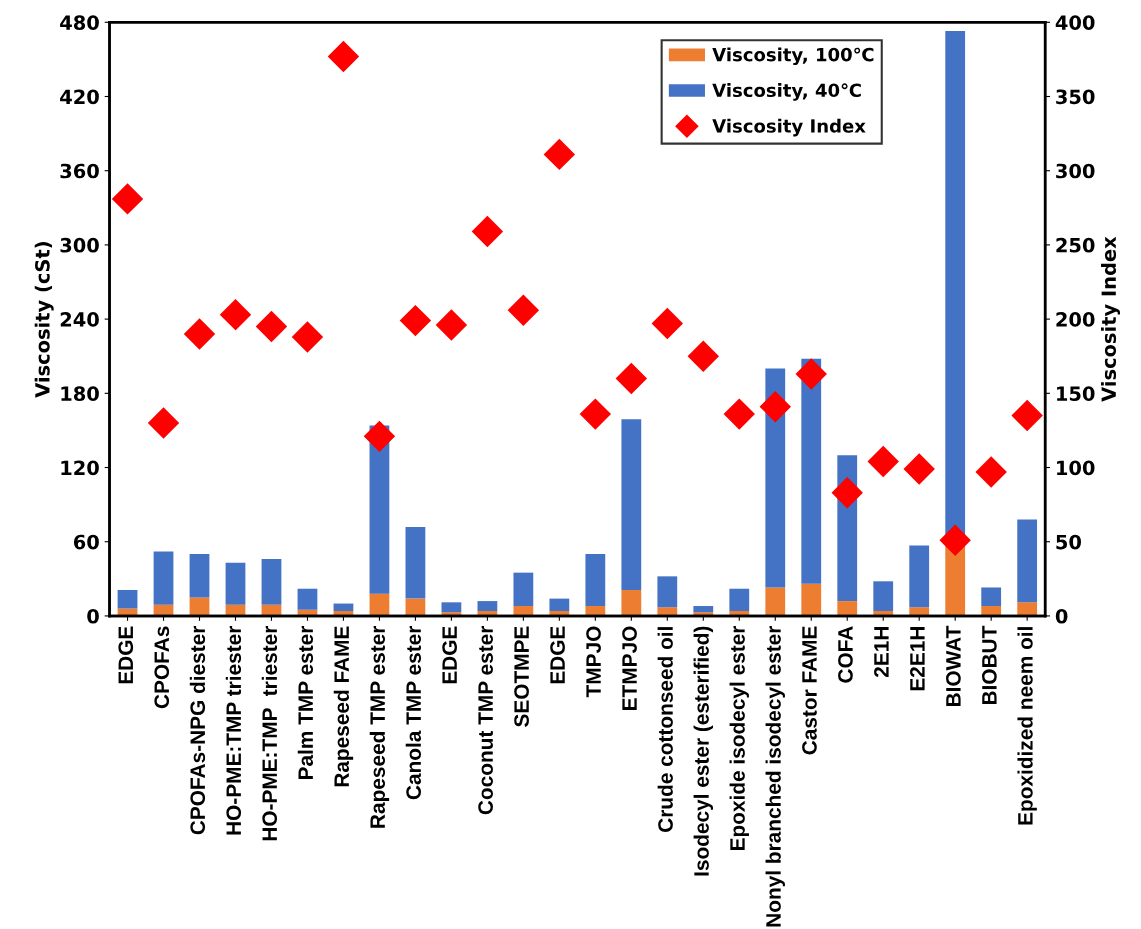 This screenshot has width=1141, height=929. I want to click on y-tick-label: 300, so click(79, 245).